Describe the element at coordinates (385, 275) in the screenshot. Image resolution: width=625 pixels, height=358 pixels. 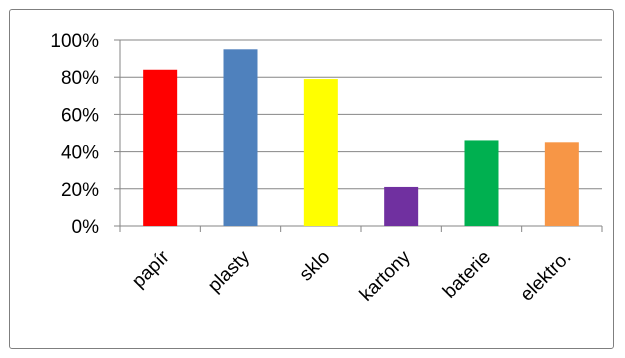
I see `x-category-label: kartony` at that location.